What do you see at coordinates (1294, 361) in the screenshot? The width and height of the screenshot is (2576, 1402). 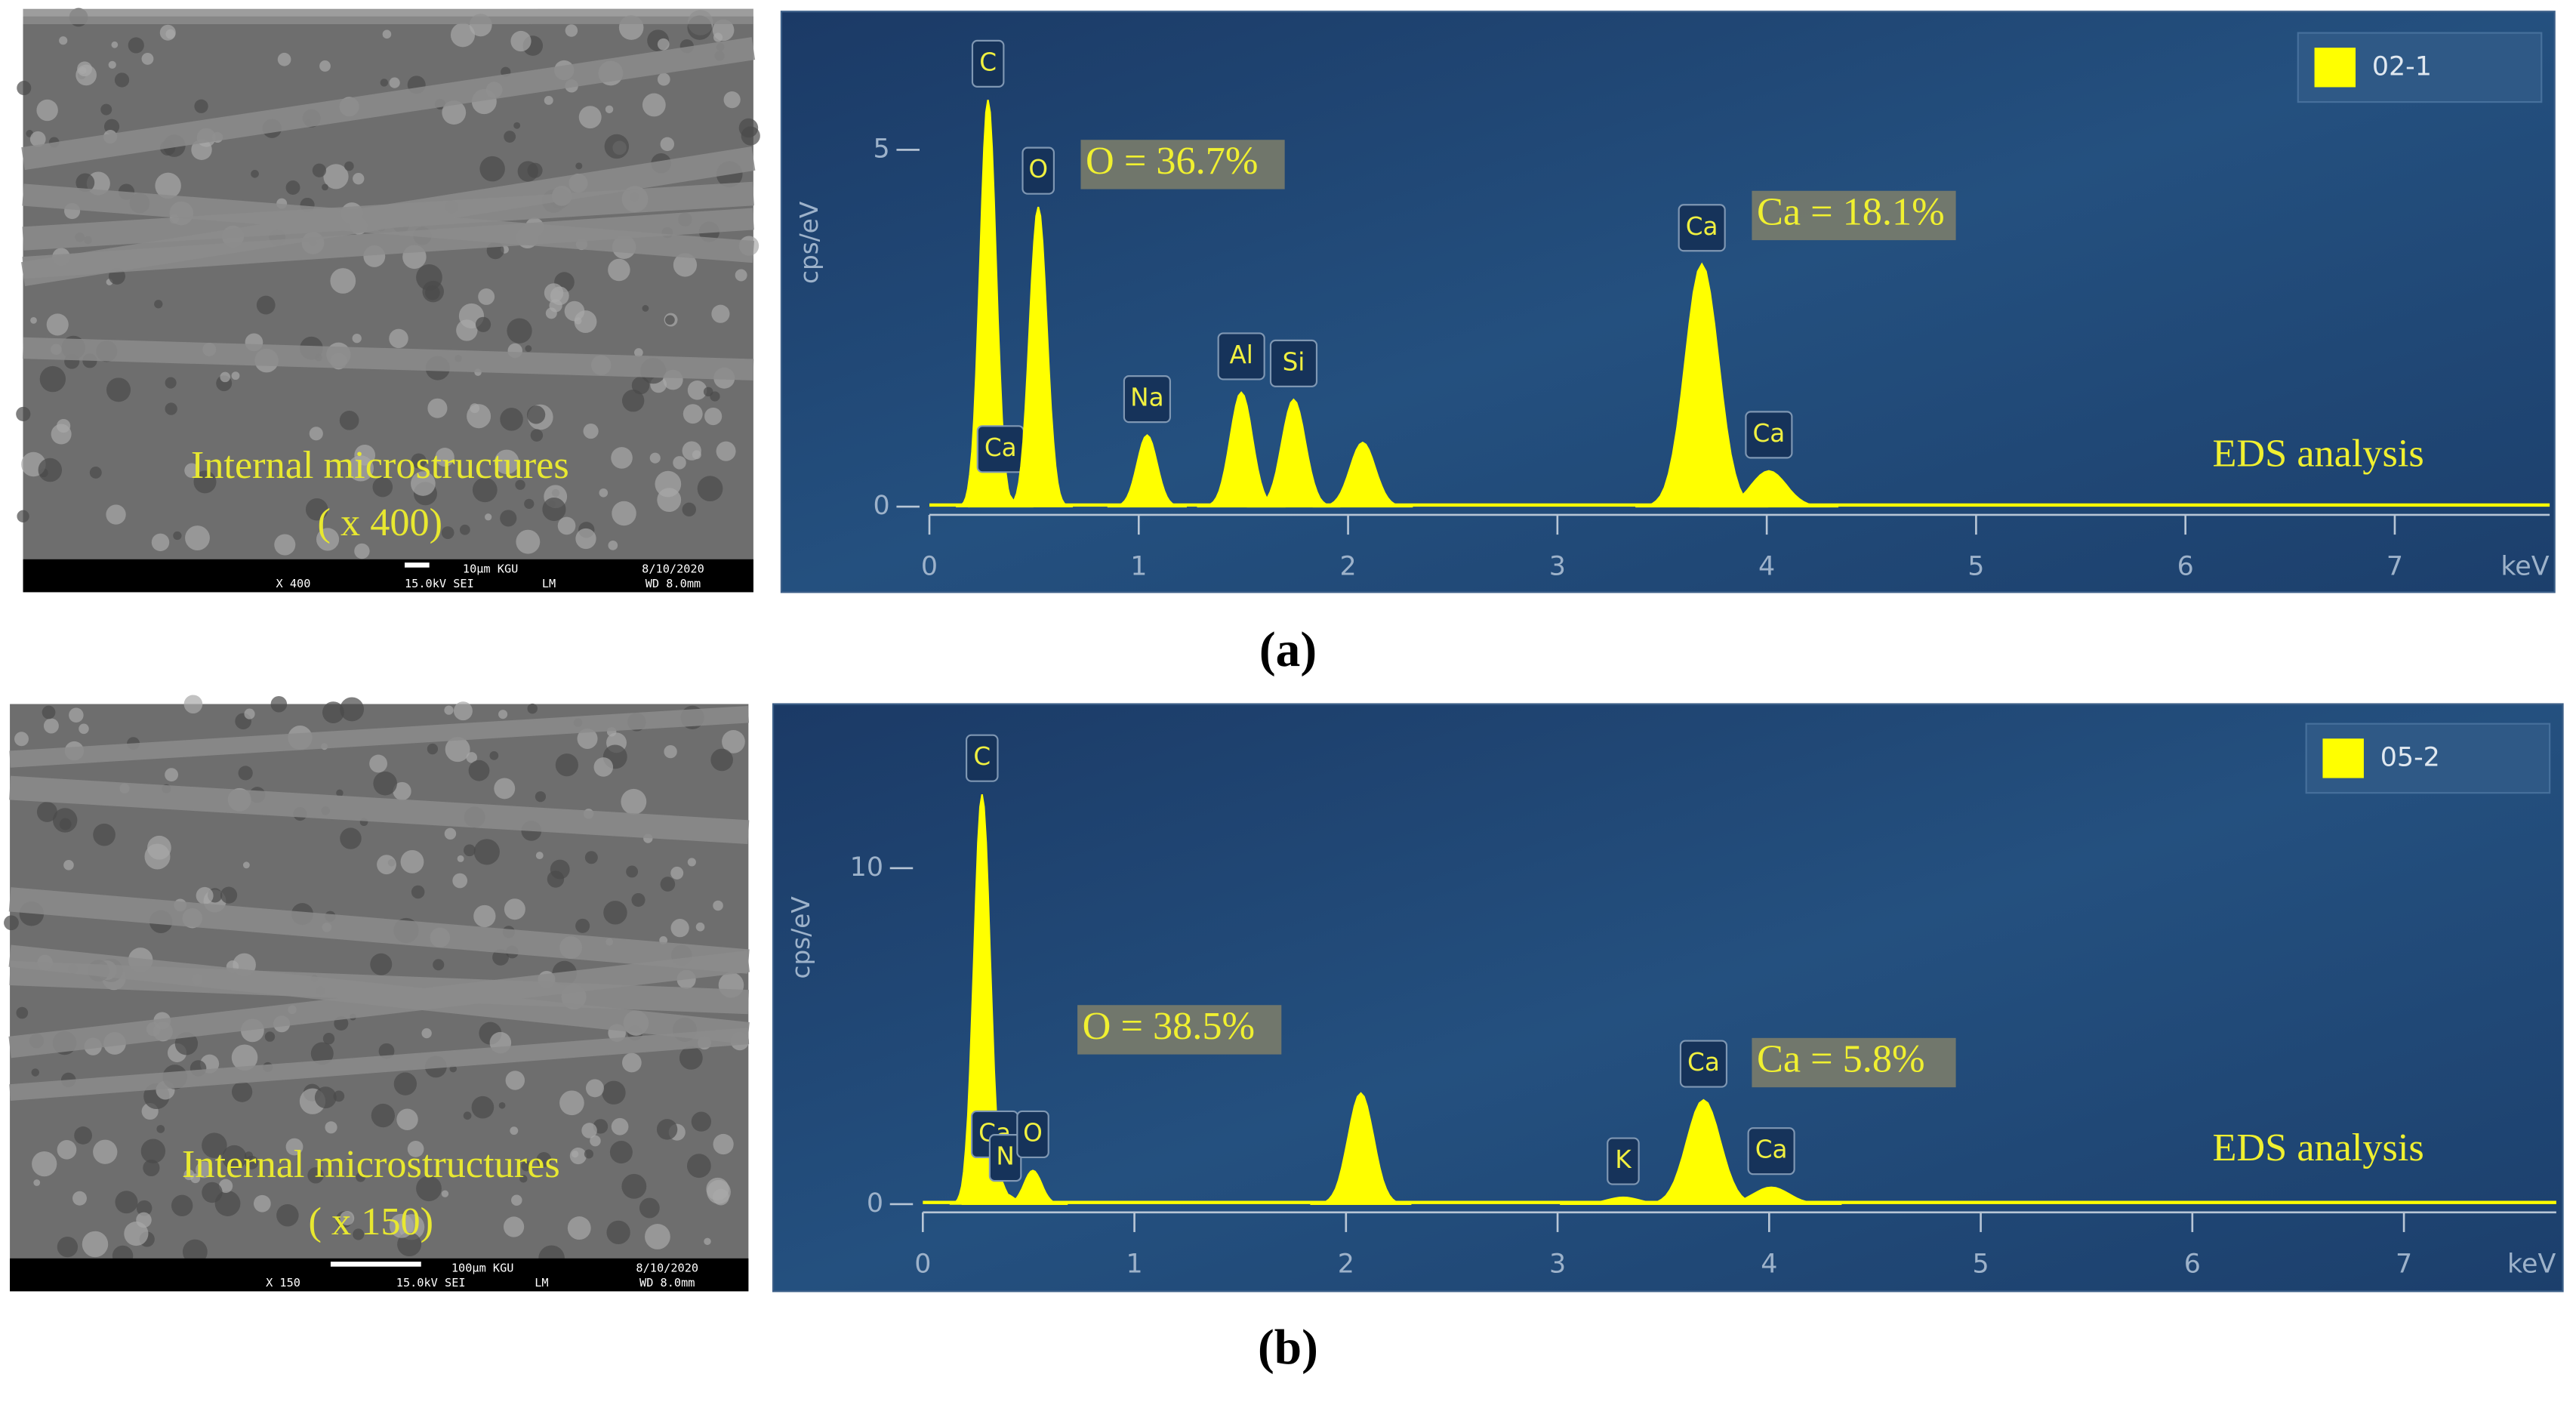 I see `peak-label: Si` at bounding box center [1294, 361].